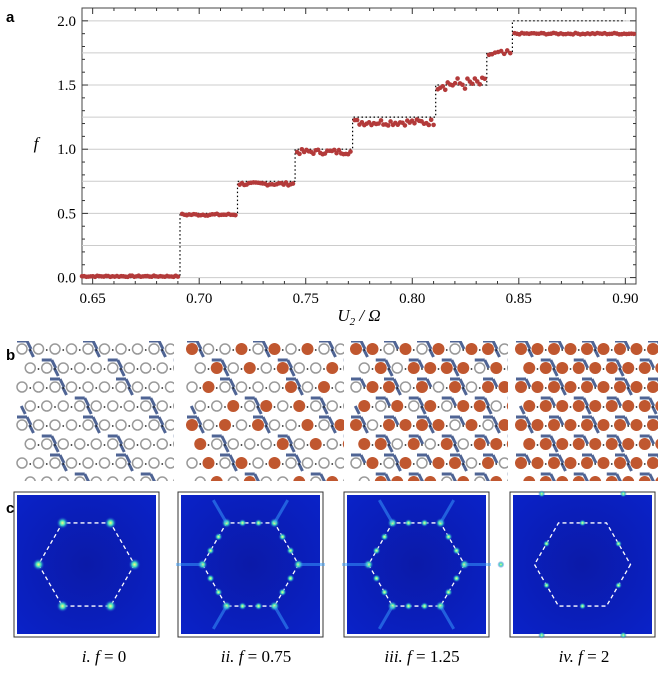  I want to click on panel-label-b: b, so click(10, 355).